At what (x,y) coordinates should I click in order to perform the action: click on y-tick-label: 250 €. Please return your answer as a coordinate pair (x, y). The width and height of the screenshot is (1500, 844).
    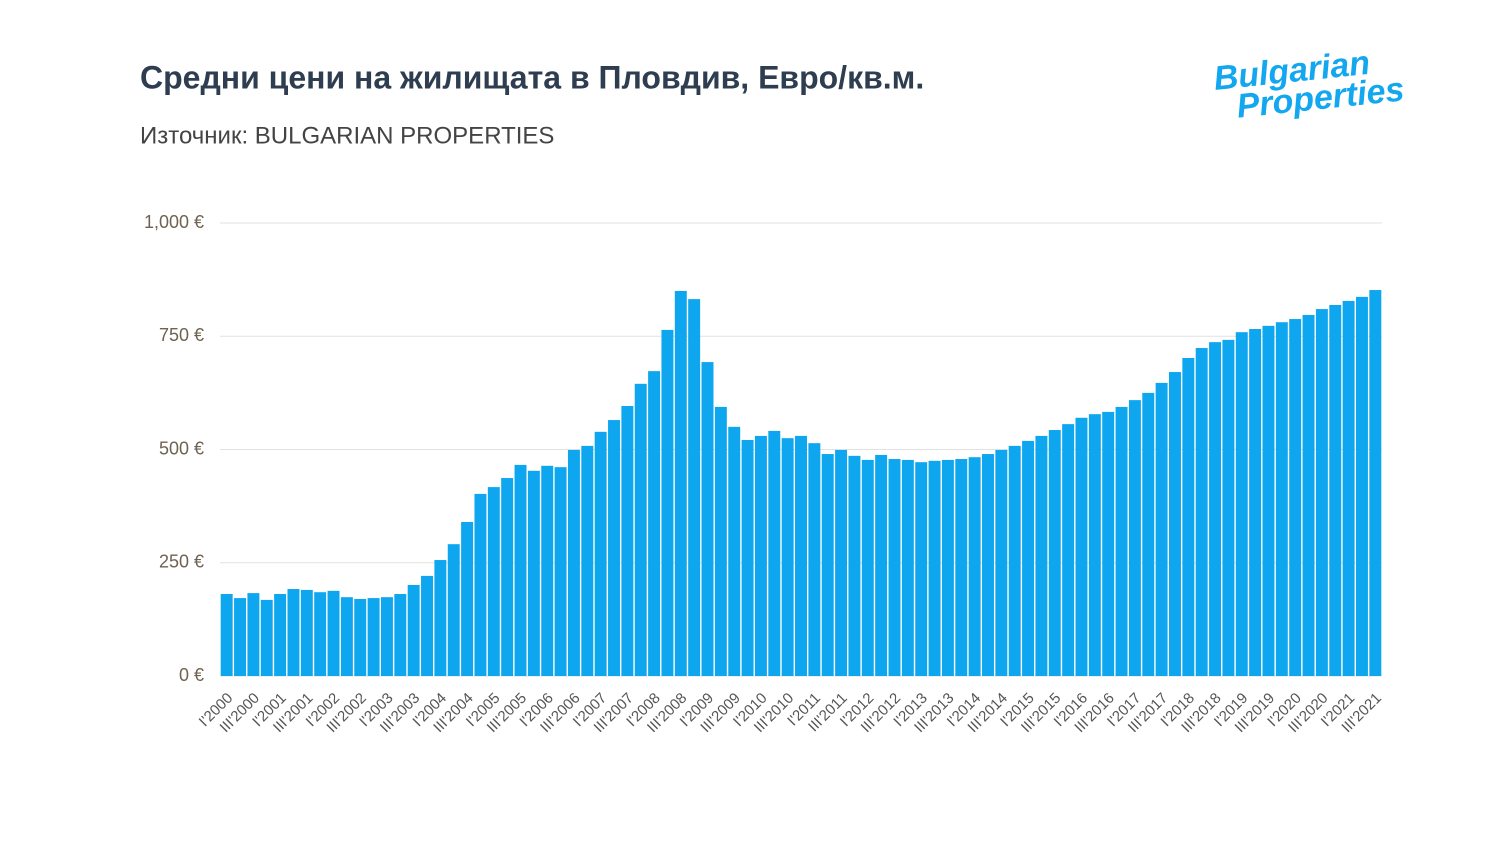
    Looking at the image, I should click on (181, 562).